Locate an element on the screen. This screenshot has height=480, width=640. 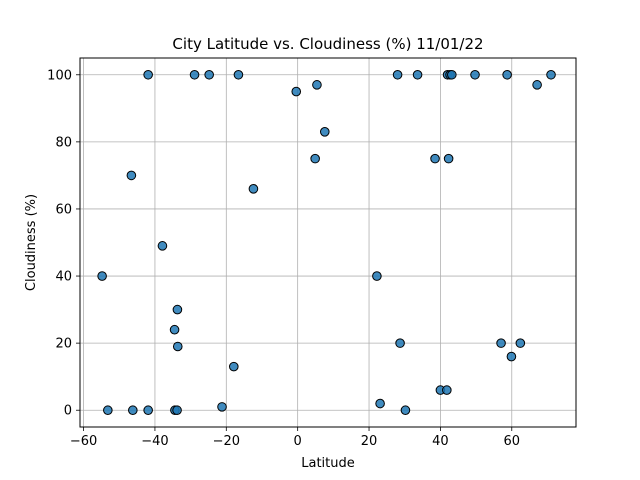
x-axis-title: Latitude is located at coordinates (328, 463).